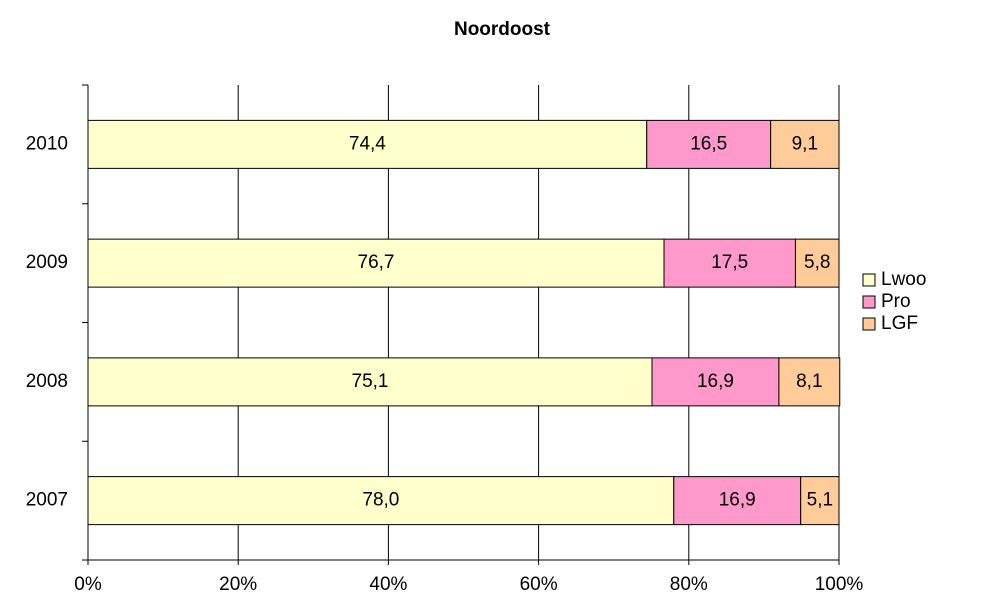  I want to click on data-label: 9,1, so click(805, 143).